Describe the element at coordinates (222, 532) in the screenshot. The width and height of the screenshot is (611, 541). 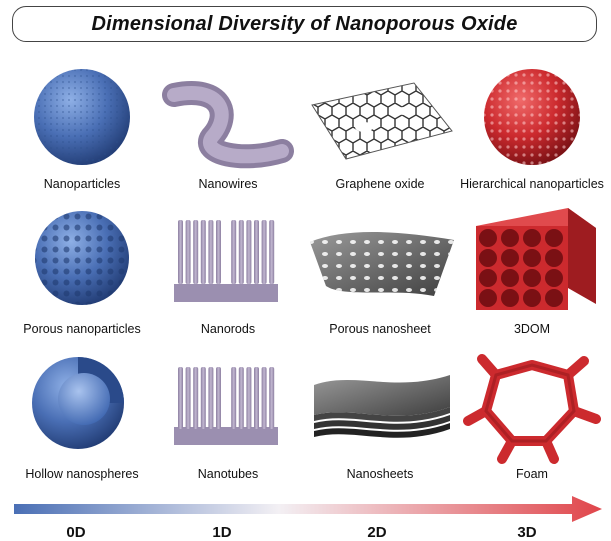
I see `dim-label-1d: 1D` at that location.